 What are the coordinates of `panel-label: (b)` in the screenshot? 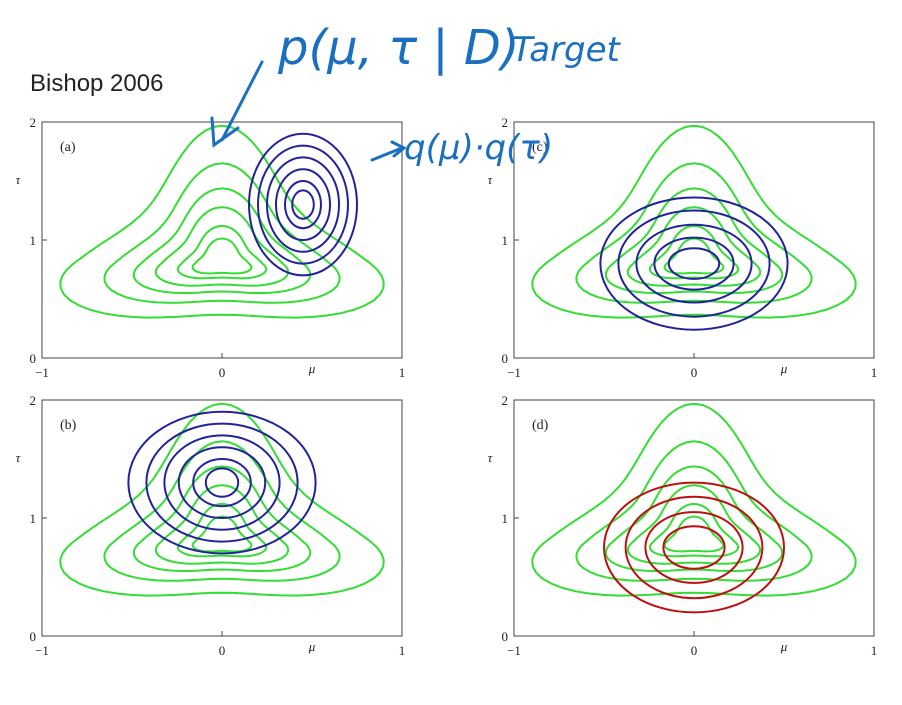 It's located at (68, 425).